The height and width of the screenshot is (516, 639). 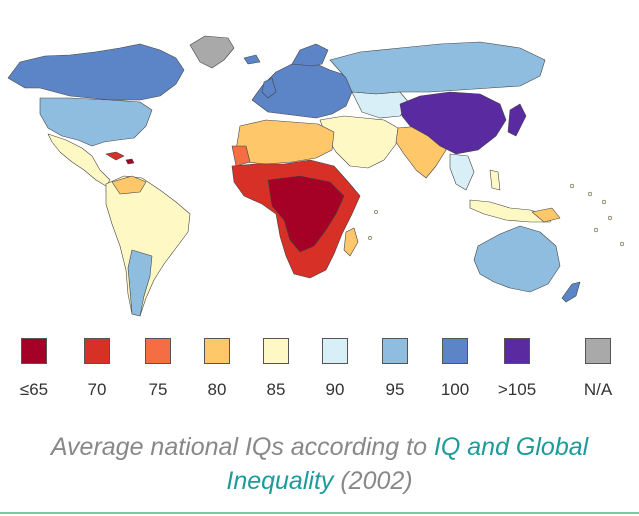 I want to click on legend-label-5: 90, so click(x=335, y=389).